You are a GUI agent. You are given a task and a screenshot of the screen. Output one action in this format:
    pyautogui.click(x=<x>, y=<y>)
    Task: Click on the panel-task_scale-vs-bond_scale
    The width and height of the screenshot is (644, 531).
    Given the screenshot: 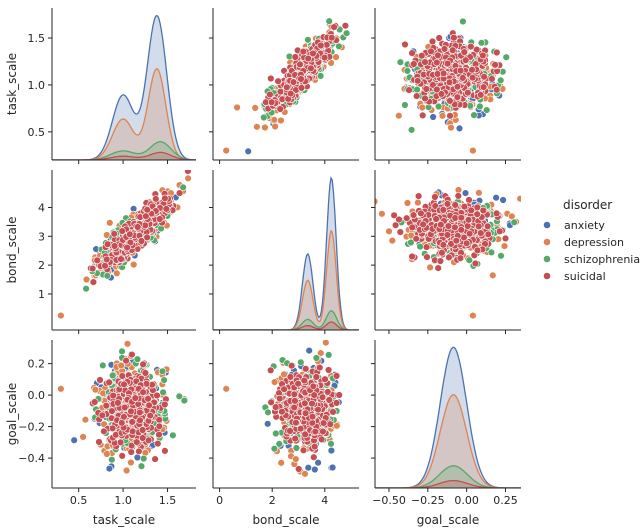 What is the action you would take?
    pyautogui.click(x=284, y=86)
    